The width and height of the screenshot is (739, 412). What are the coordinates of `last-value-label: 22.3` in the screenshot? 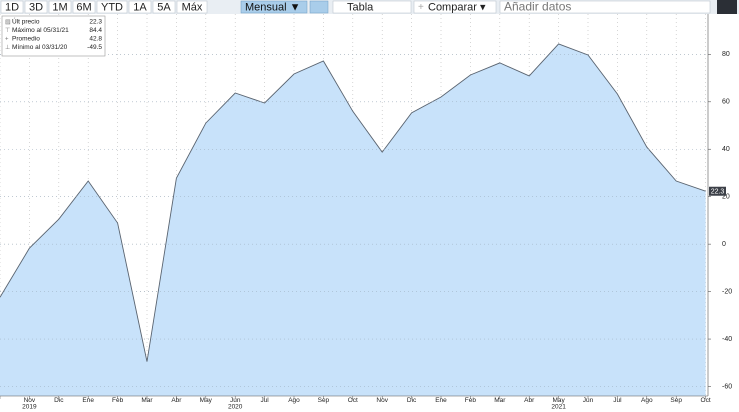 It's located at (718, 191).